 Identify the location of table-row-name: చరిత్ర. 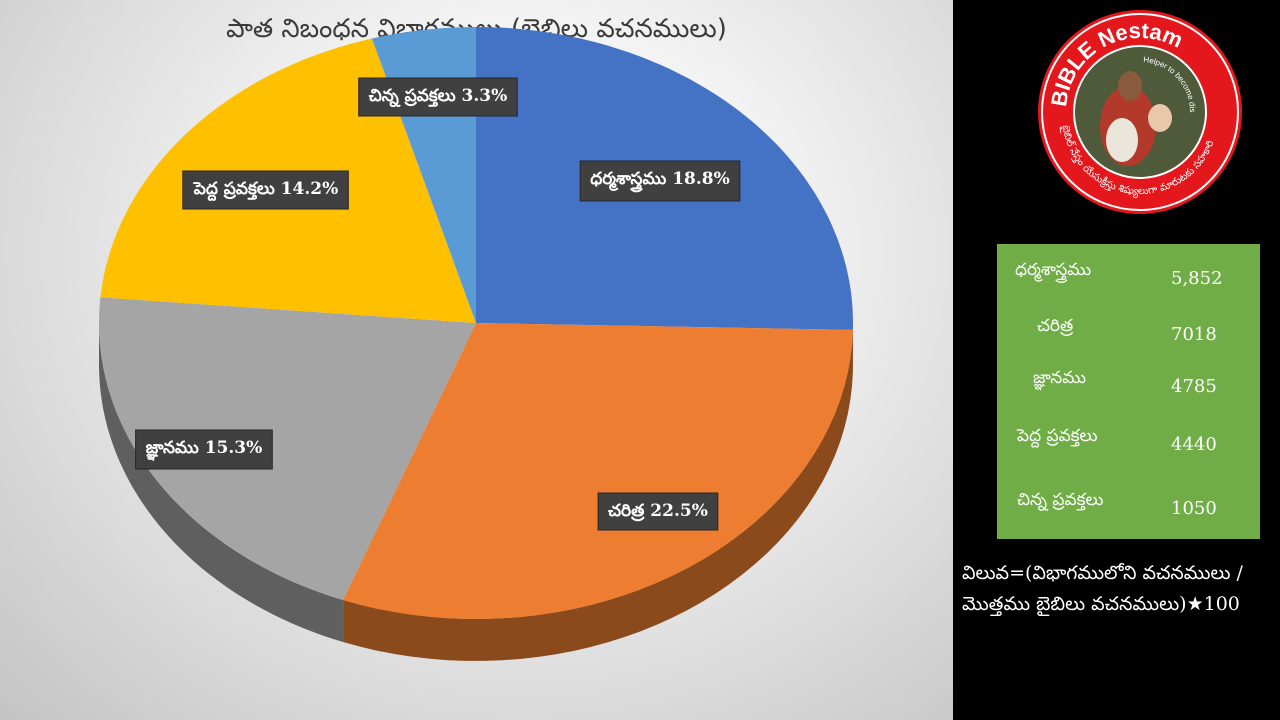
(1055, 326).